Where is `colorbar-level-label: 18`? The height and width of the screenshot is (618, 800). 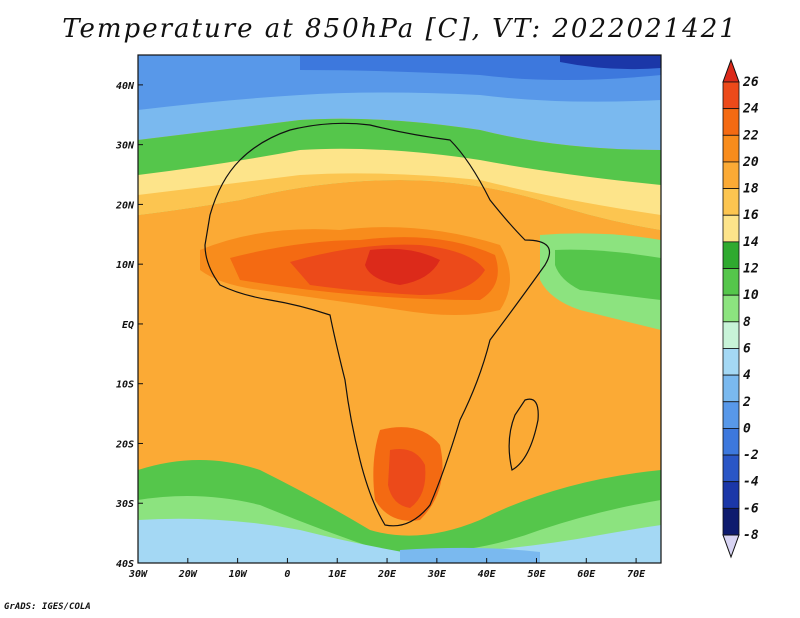
colorbar-level-label: 18 is located at coordinates (751, 189).